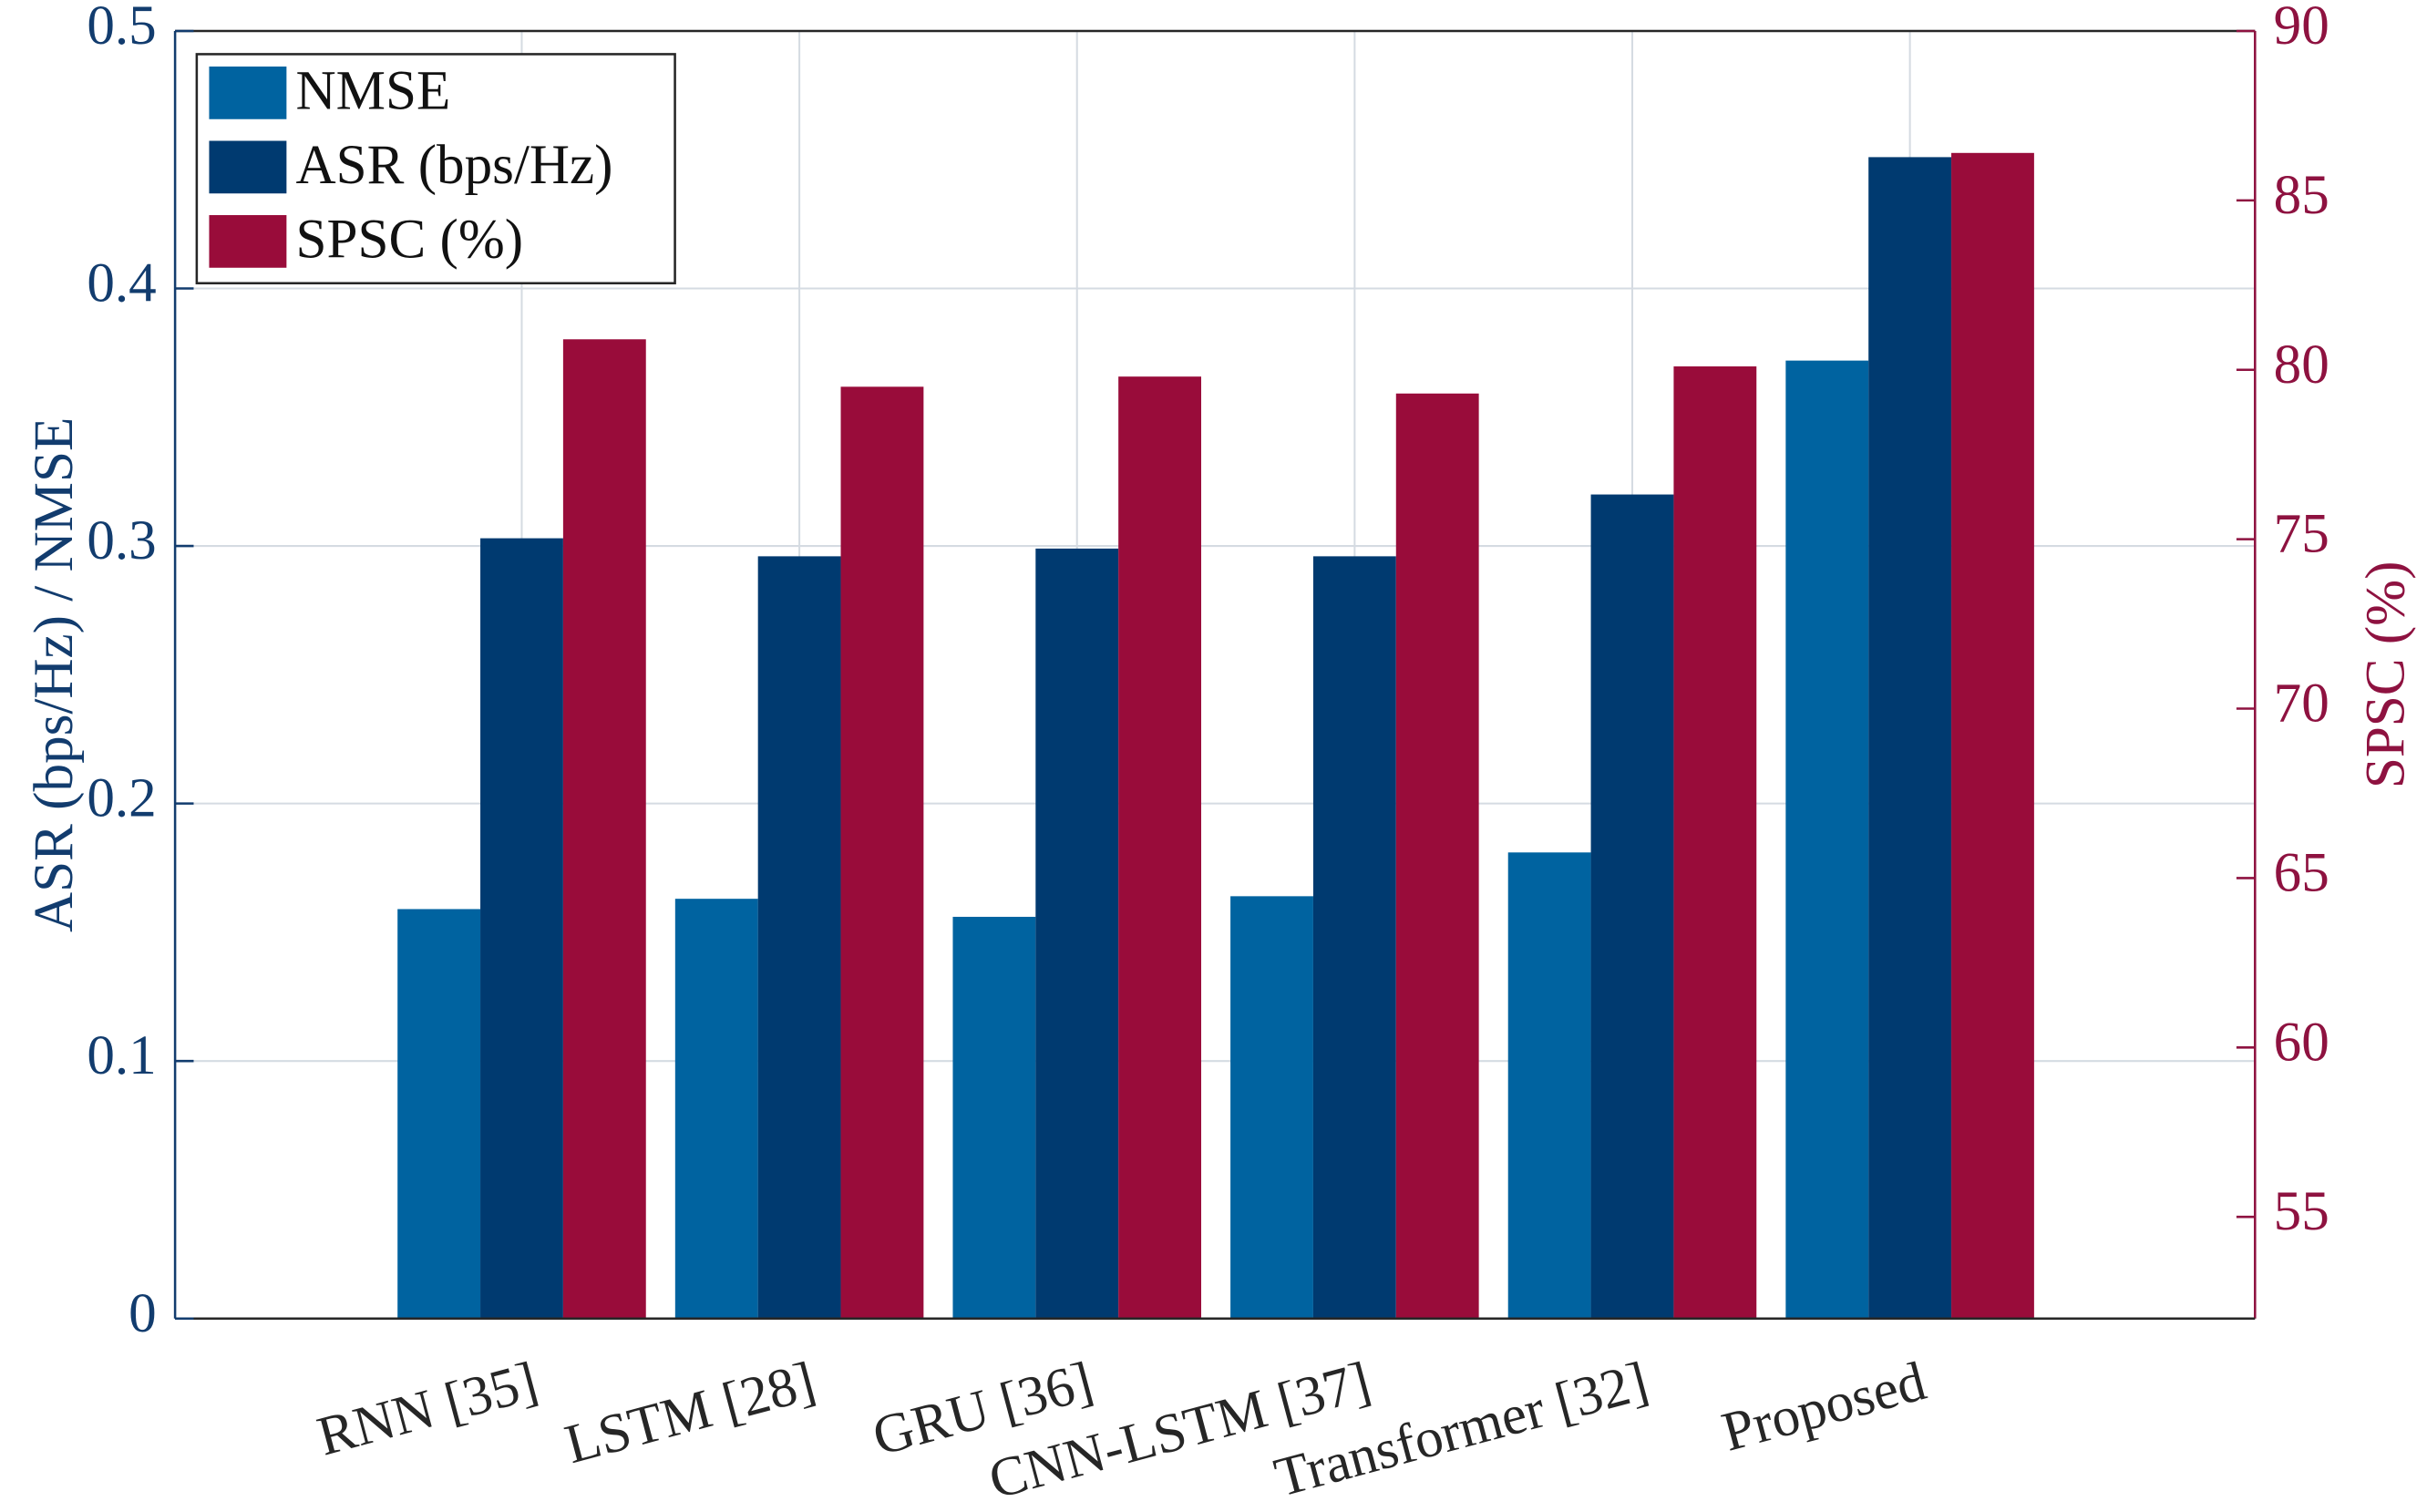  What do you see at coordinates (454, 166) in the screenshot?
I see `legend-label: ASR (bps/Hz)` at bounding box center [454, 166].